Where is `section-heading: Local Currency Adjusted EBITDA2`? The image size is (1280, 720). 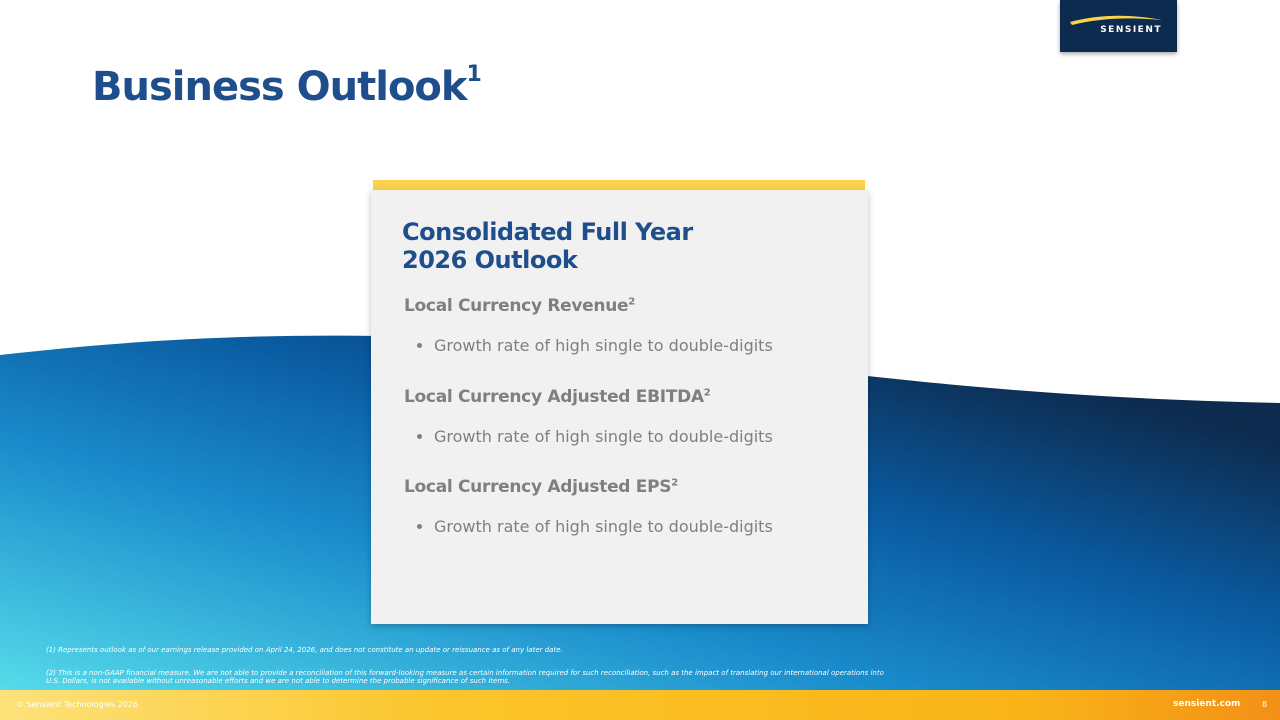 section-heading: Local Currency Adjusted EBITDA2 is located at coordinates (588, 397).